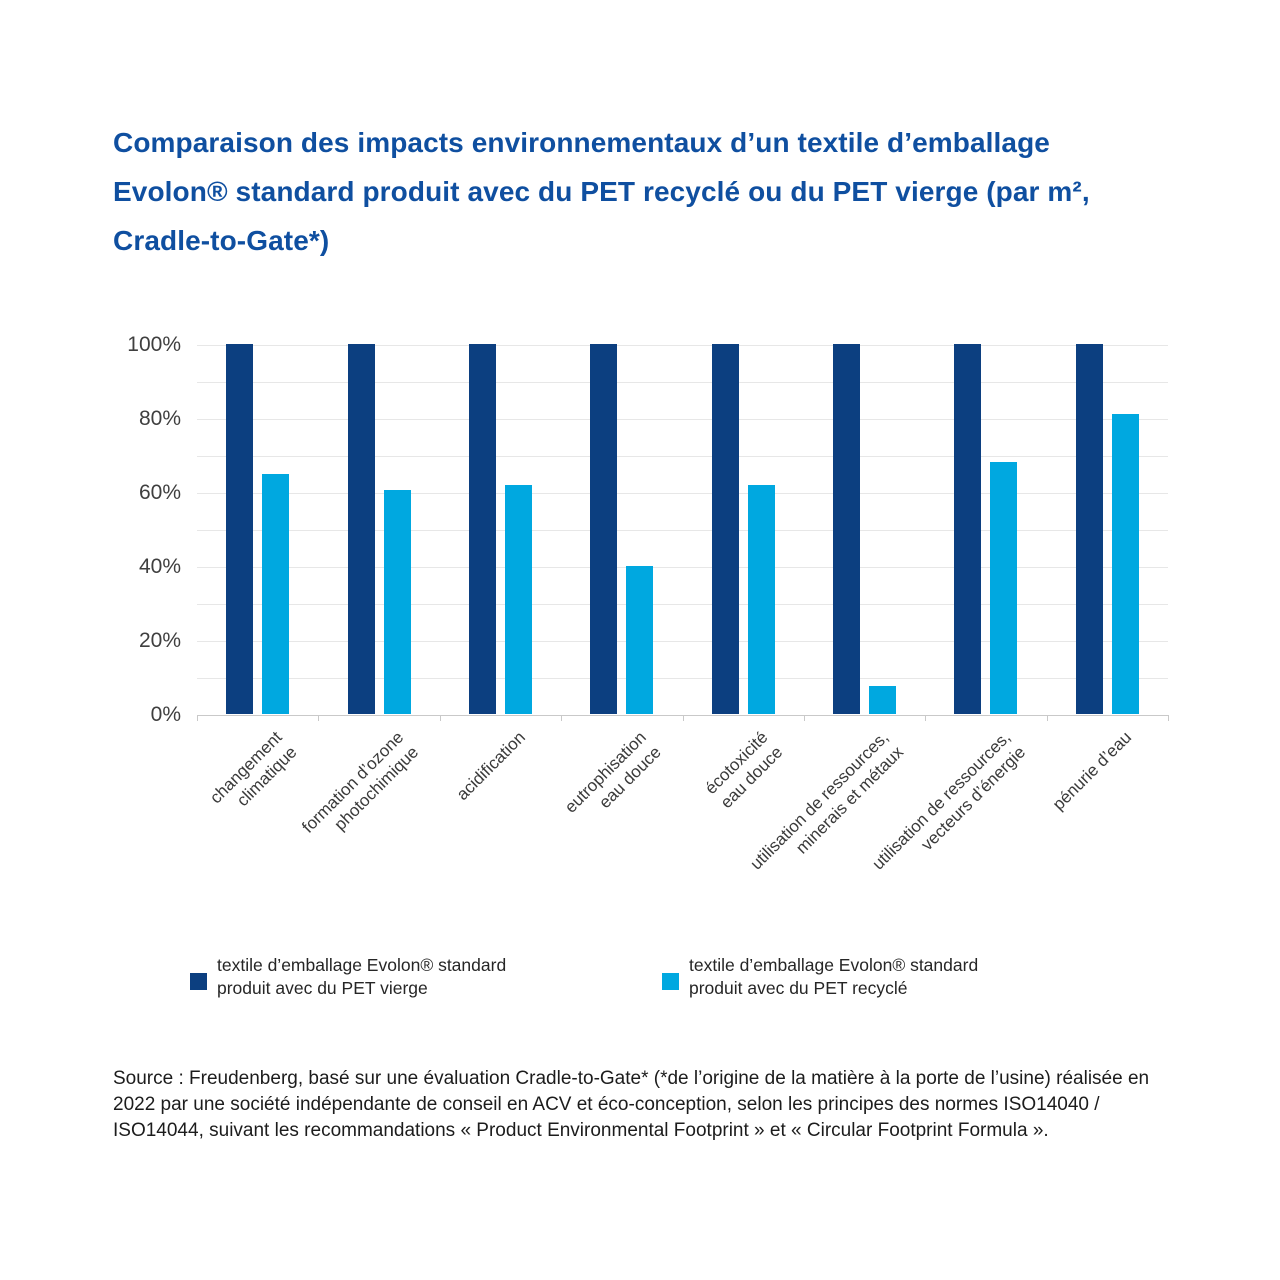 Image resolution: width=1280 pixels, height=1280 pixels. I want to click on x-axis-label: pénurie d’eau, so click(1092, 771).